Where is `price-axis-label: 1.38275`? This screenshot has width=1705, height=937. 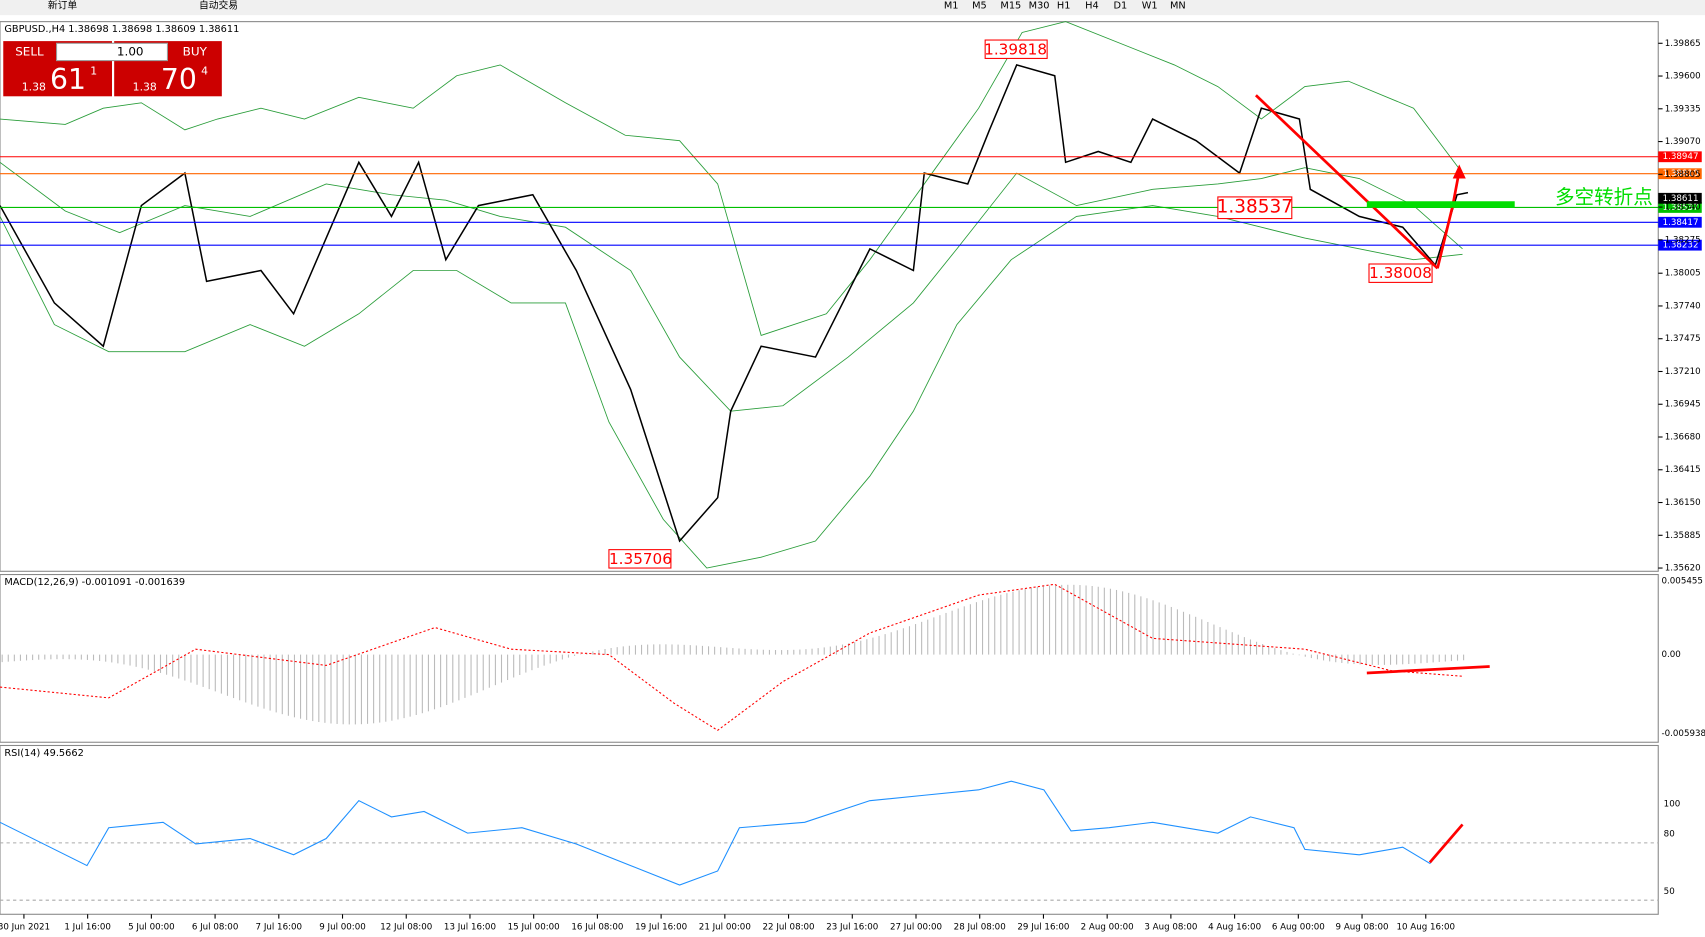 price-axis-label: 1.38275 is located at coordinates (1683, 240).